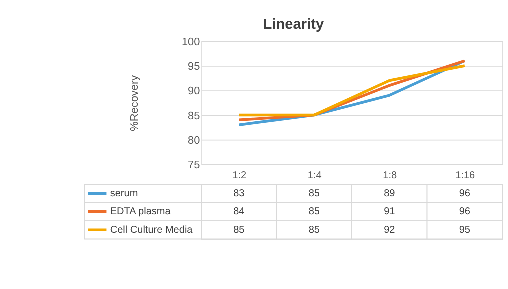  What do you see at coordinates (141, 212) in the screenshot?
I see `legend-label: EDTA plasma` at bounding box center [141, 212].